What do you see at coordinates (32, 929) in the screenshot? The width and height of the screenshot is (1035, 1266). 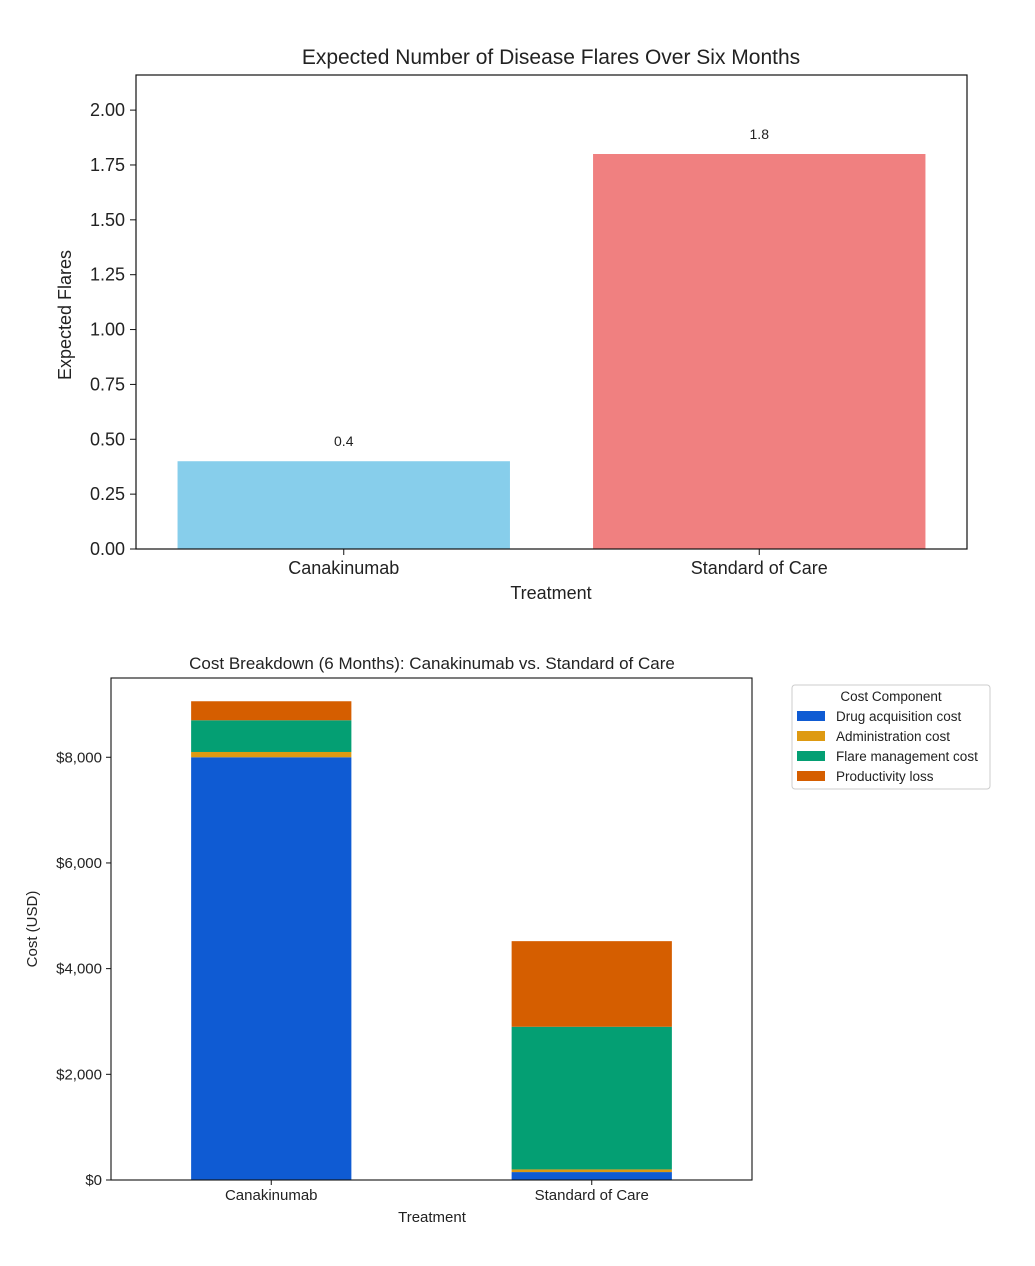 I see `cost-y-axis-label: Cost (USD)` at bounding box center [32, 929].